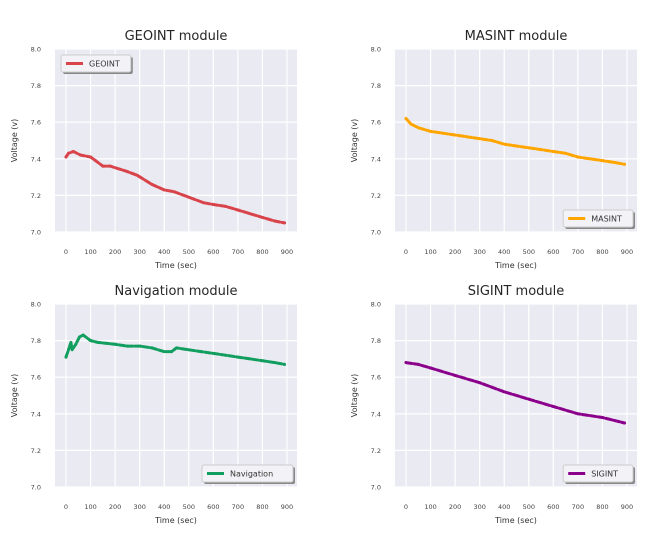  What do you see at coordinates (139, 252) in the screenshot?
I see `x-tick-label: 300` at bounding box center [139, 252].